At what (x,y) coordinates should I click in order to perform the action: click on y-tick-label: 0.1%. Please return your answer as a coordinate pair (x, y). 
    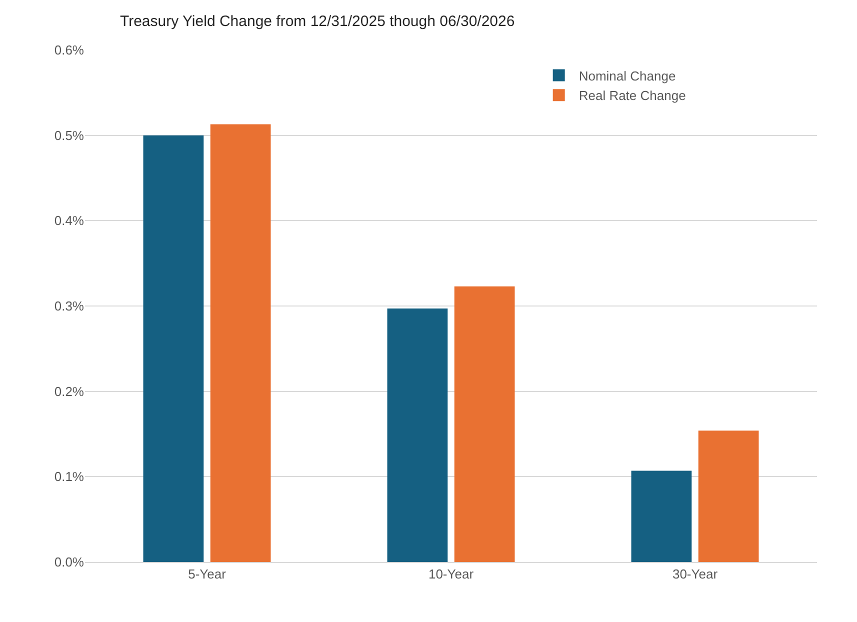
    Looking at the image, I should click on (69, 476).